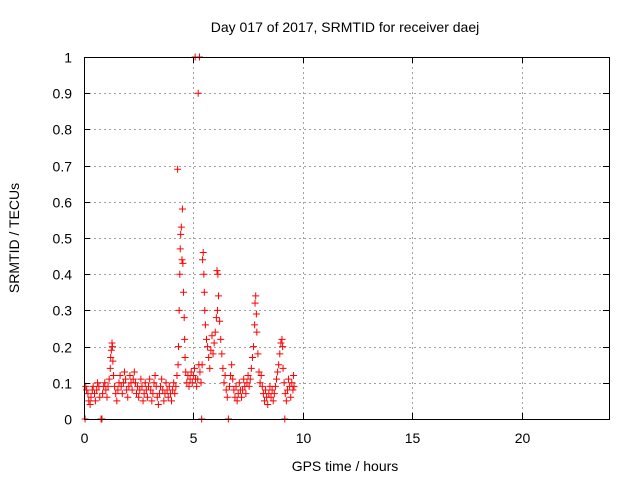  I want to click on y-tick-label: 0.2, so click(63, 348).